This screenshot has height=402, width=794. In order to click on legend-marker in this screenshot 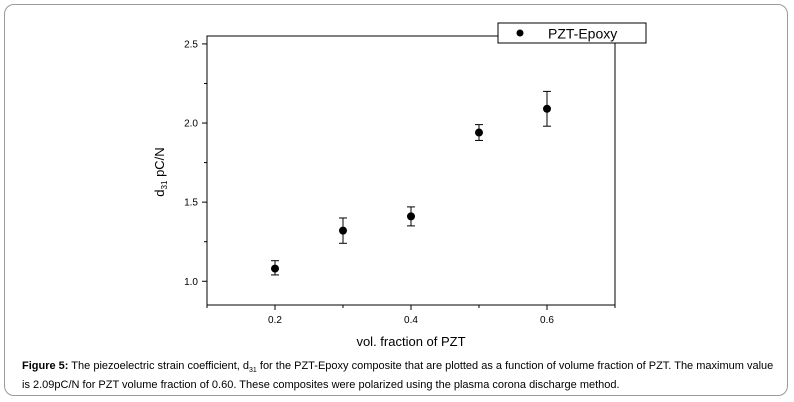, I will do `click(520, 33)`.